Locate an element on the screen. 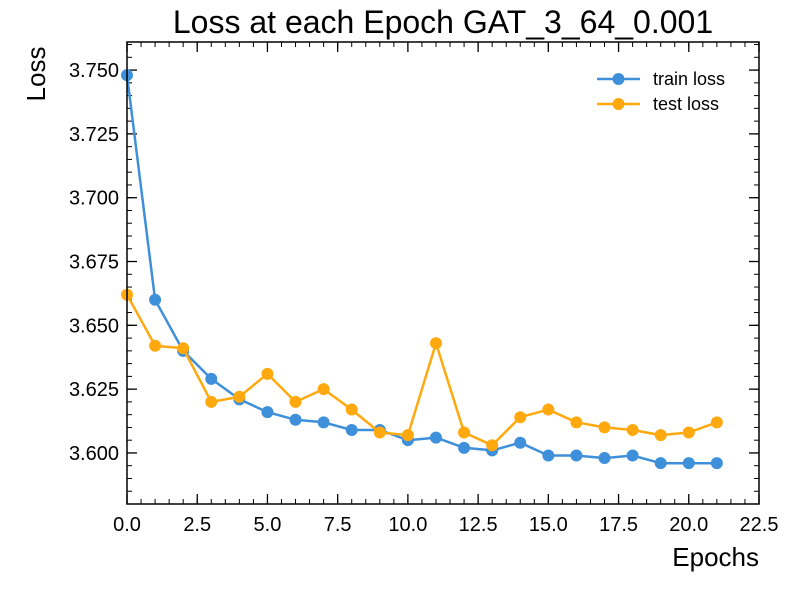 Image resolution: width=800 pixels, height=600 pixels. x-tick-label: 15.0 is located at coordinates (548, 525).